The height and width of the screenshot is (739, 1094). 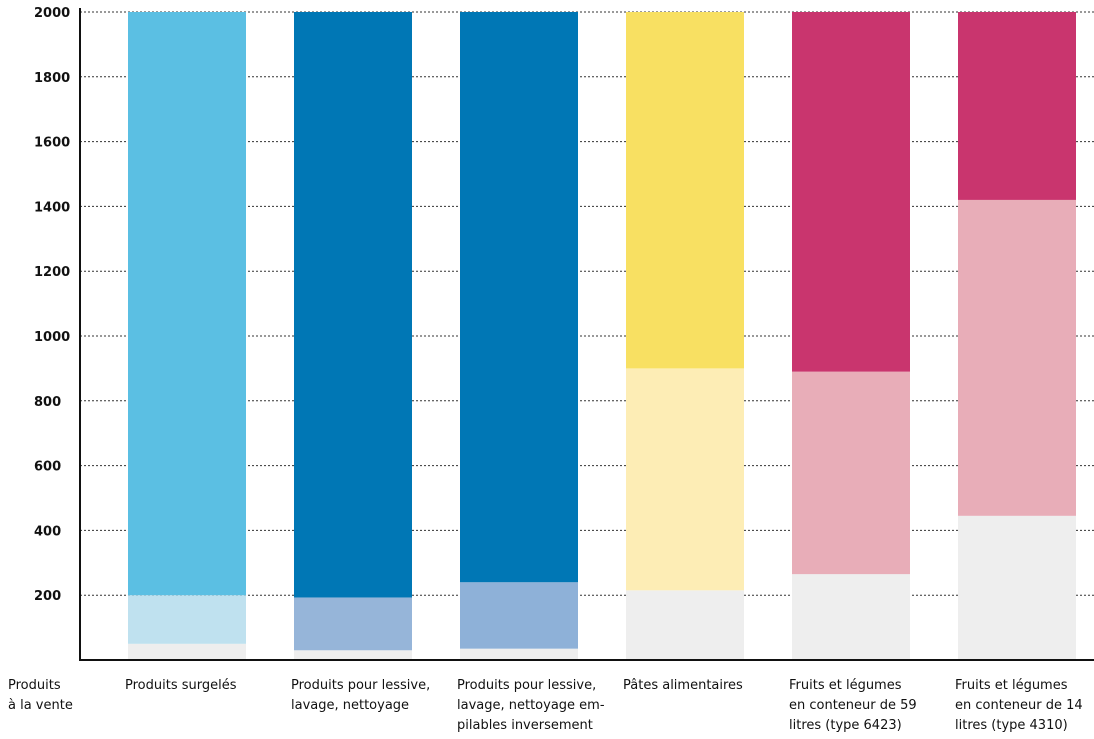 What do you see at coordinates (52, 13) in the screenshot?
I see `y-tick-label-2000: 2000` at bounding box center [52, 13].